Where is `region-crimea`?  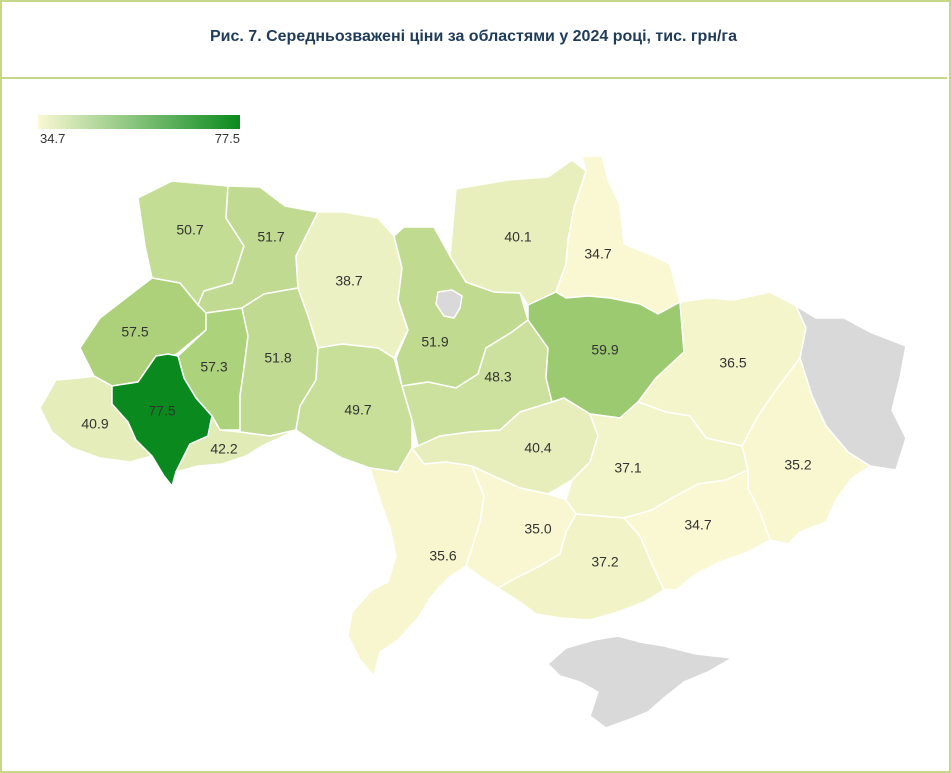 region-crimea is located at coordinates (640, 682).